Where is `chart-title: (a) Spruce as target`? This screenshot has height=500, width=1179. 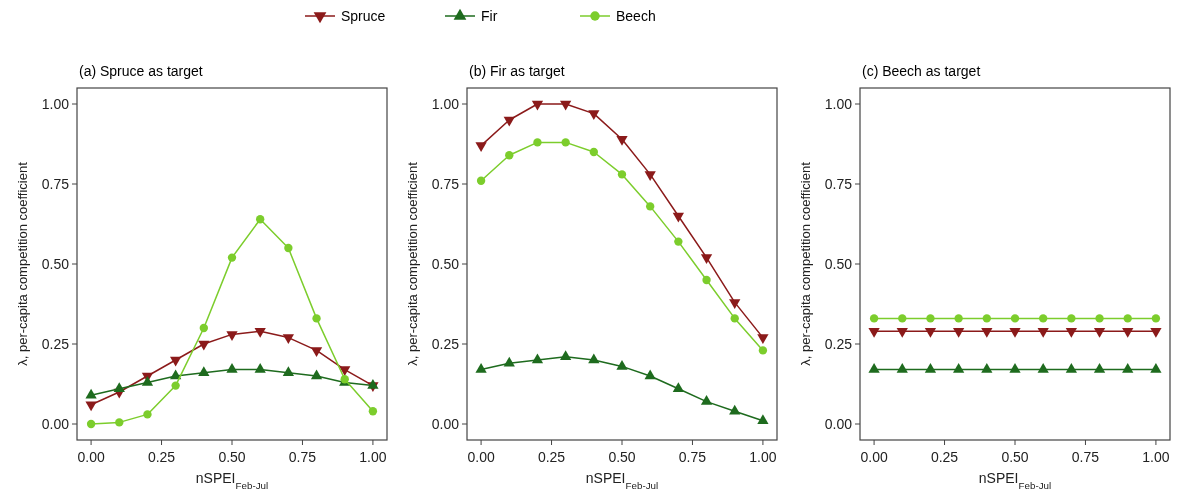 chart-title: (a) Spruce as target is located at coordinates (141, 71).